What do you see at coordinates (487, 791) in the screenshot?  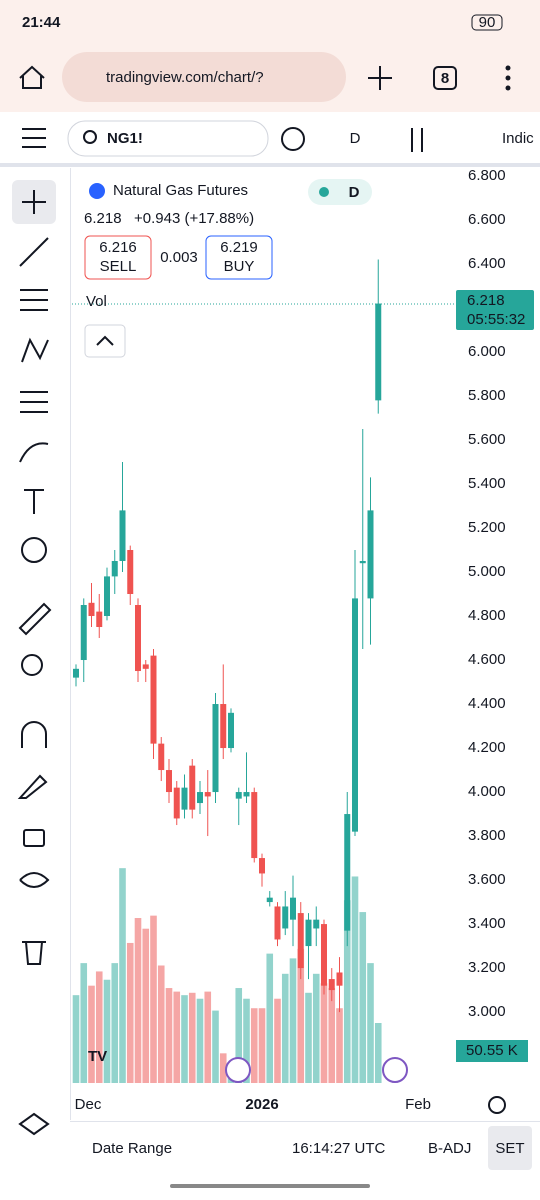 I see `y-tick-label: 4.000` at bounding box center [487, 791].